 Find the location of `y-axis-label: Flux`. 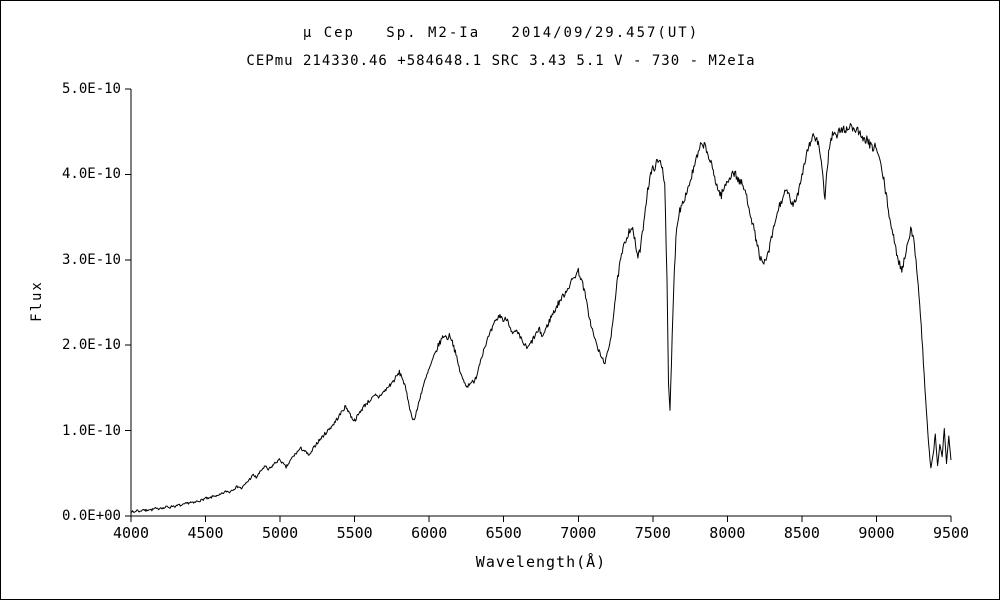

y-axis-label: Flux is located at coordinates (37, 301).